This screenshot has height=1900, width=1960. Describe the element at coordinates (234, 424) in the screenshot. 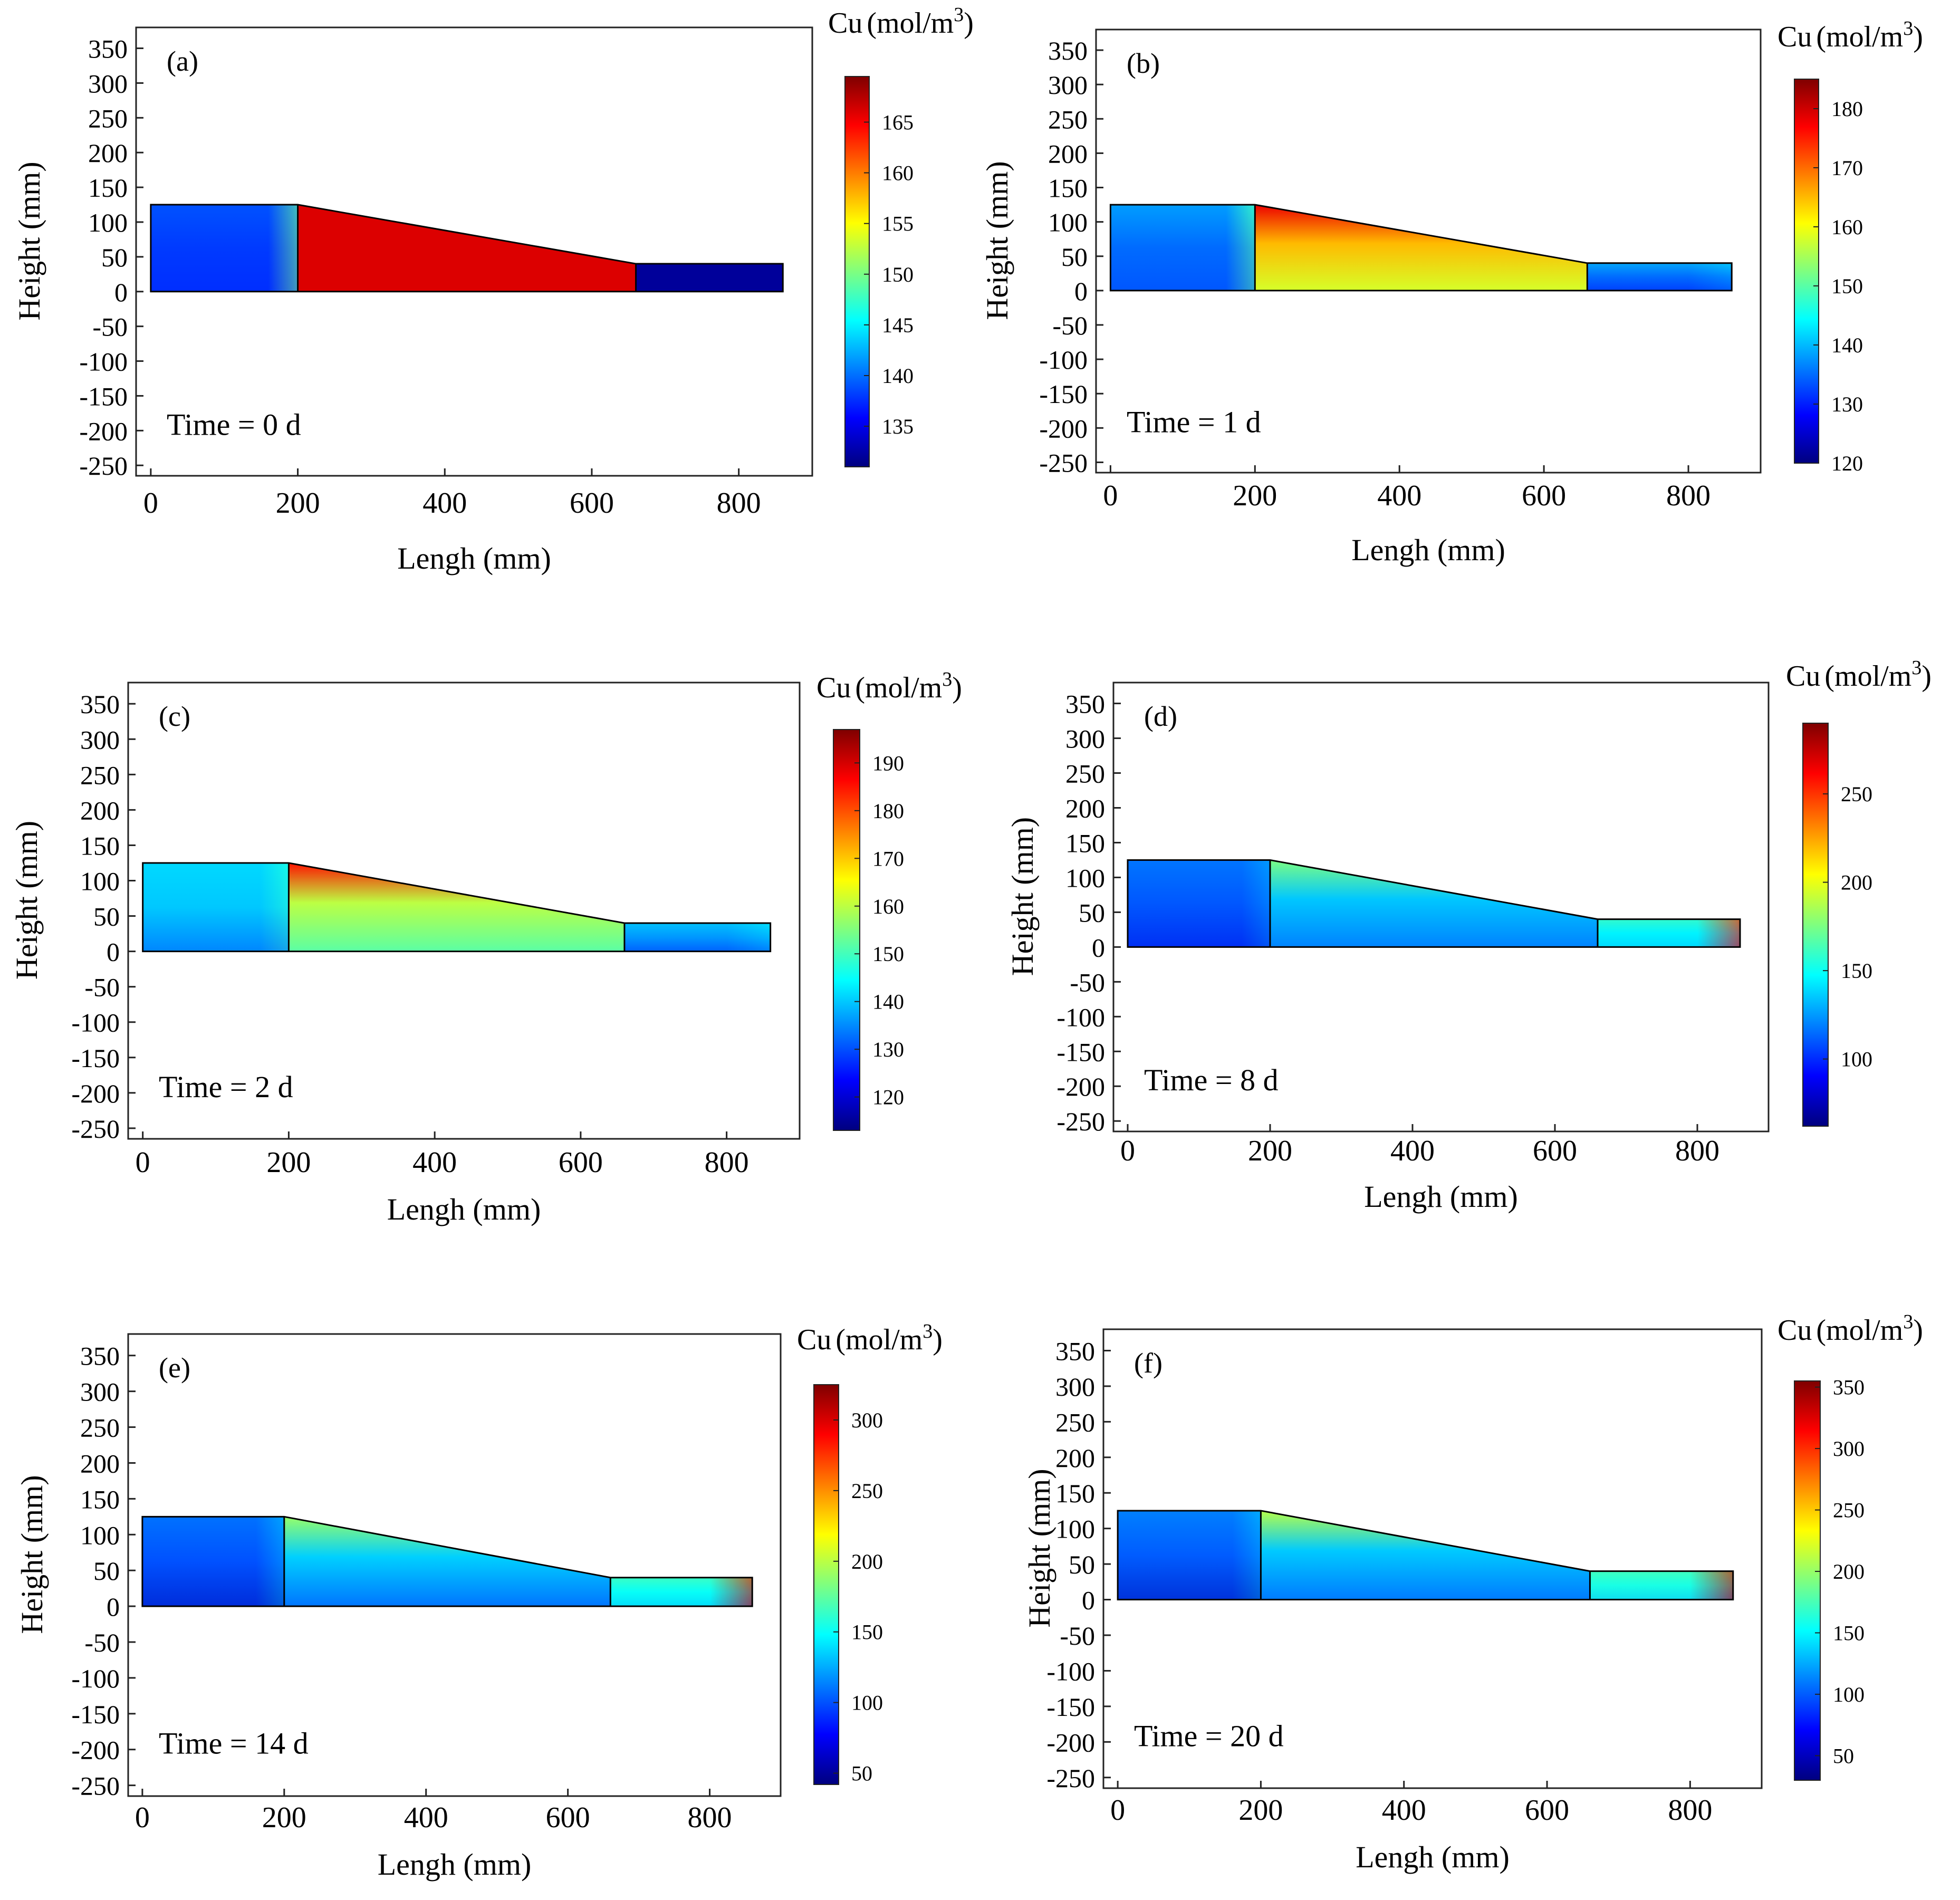

I see `time-label: Time = 0 d` at that location.